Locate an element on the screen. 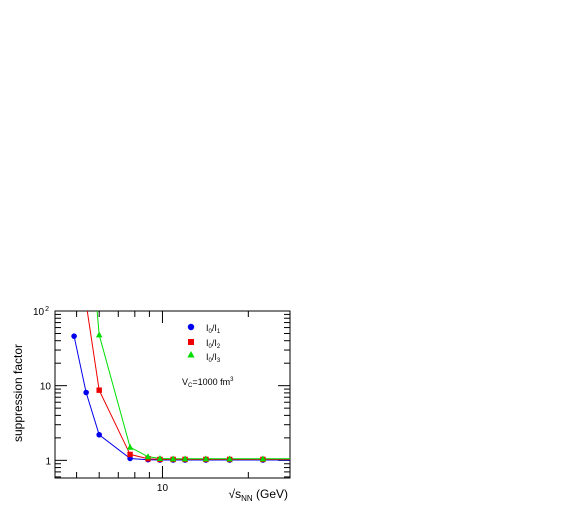 The image size is (567, 515). x-axis-title: √sNN (GeV) is located at coordinates (259, 495).